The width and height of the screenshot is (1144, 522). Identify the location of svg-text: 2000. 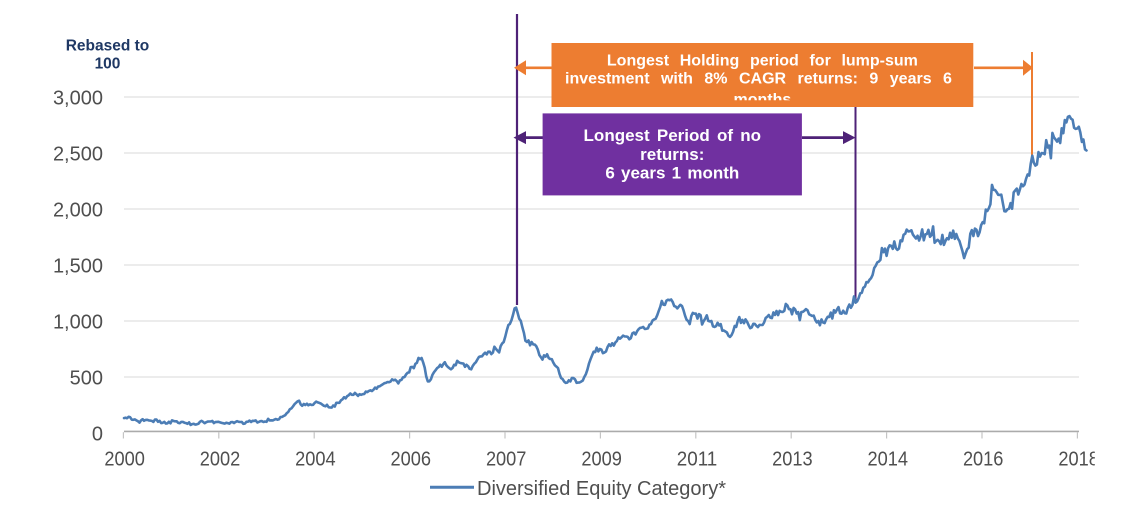
(124, 459).